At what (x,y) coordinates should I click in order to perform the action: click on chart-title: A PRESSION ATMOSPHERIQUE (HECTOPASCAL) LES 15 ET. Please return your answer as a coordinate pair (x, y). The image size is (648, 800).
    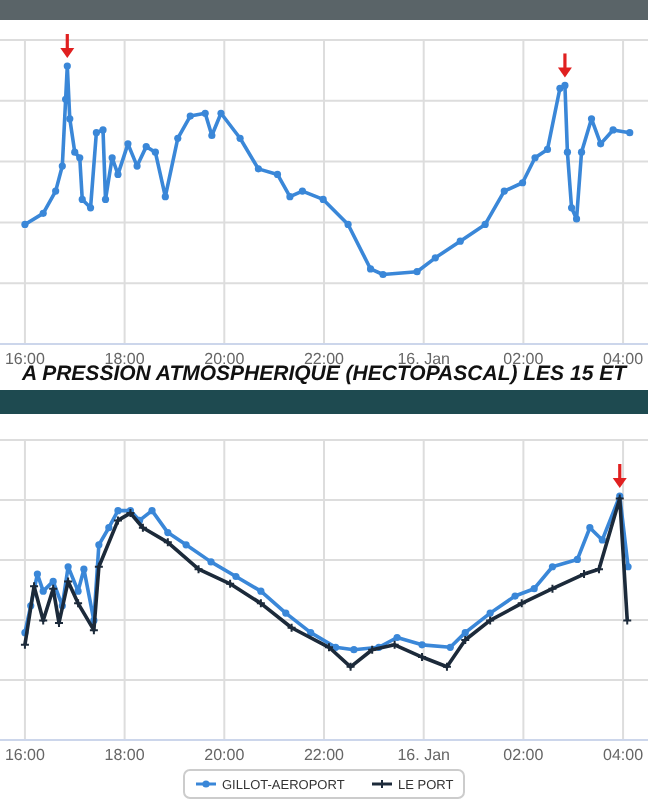
    Looking at the image, I should click on (324, 374).